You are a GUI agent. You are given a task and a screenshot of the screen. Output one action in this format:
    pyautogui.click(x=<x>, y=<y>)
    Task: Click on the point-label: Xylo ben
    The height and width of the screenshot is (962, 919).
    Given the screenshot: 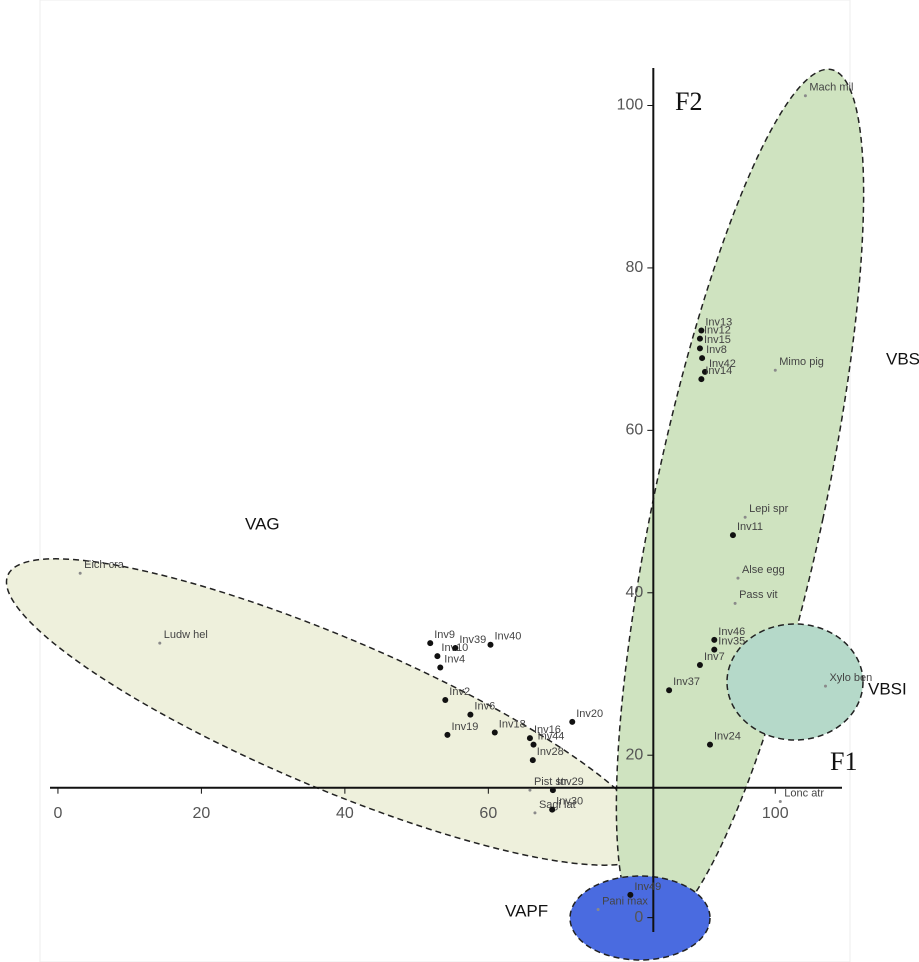 What is the action you would take?
    pyautogui.click(x=850, y=678)
    